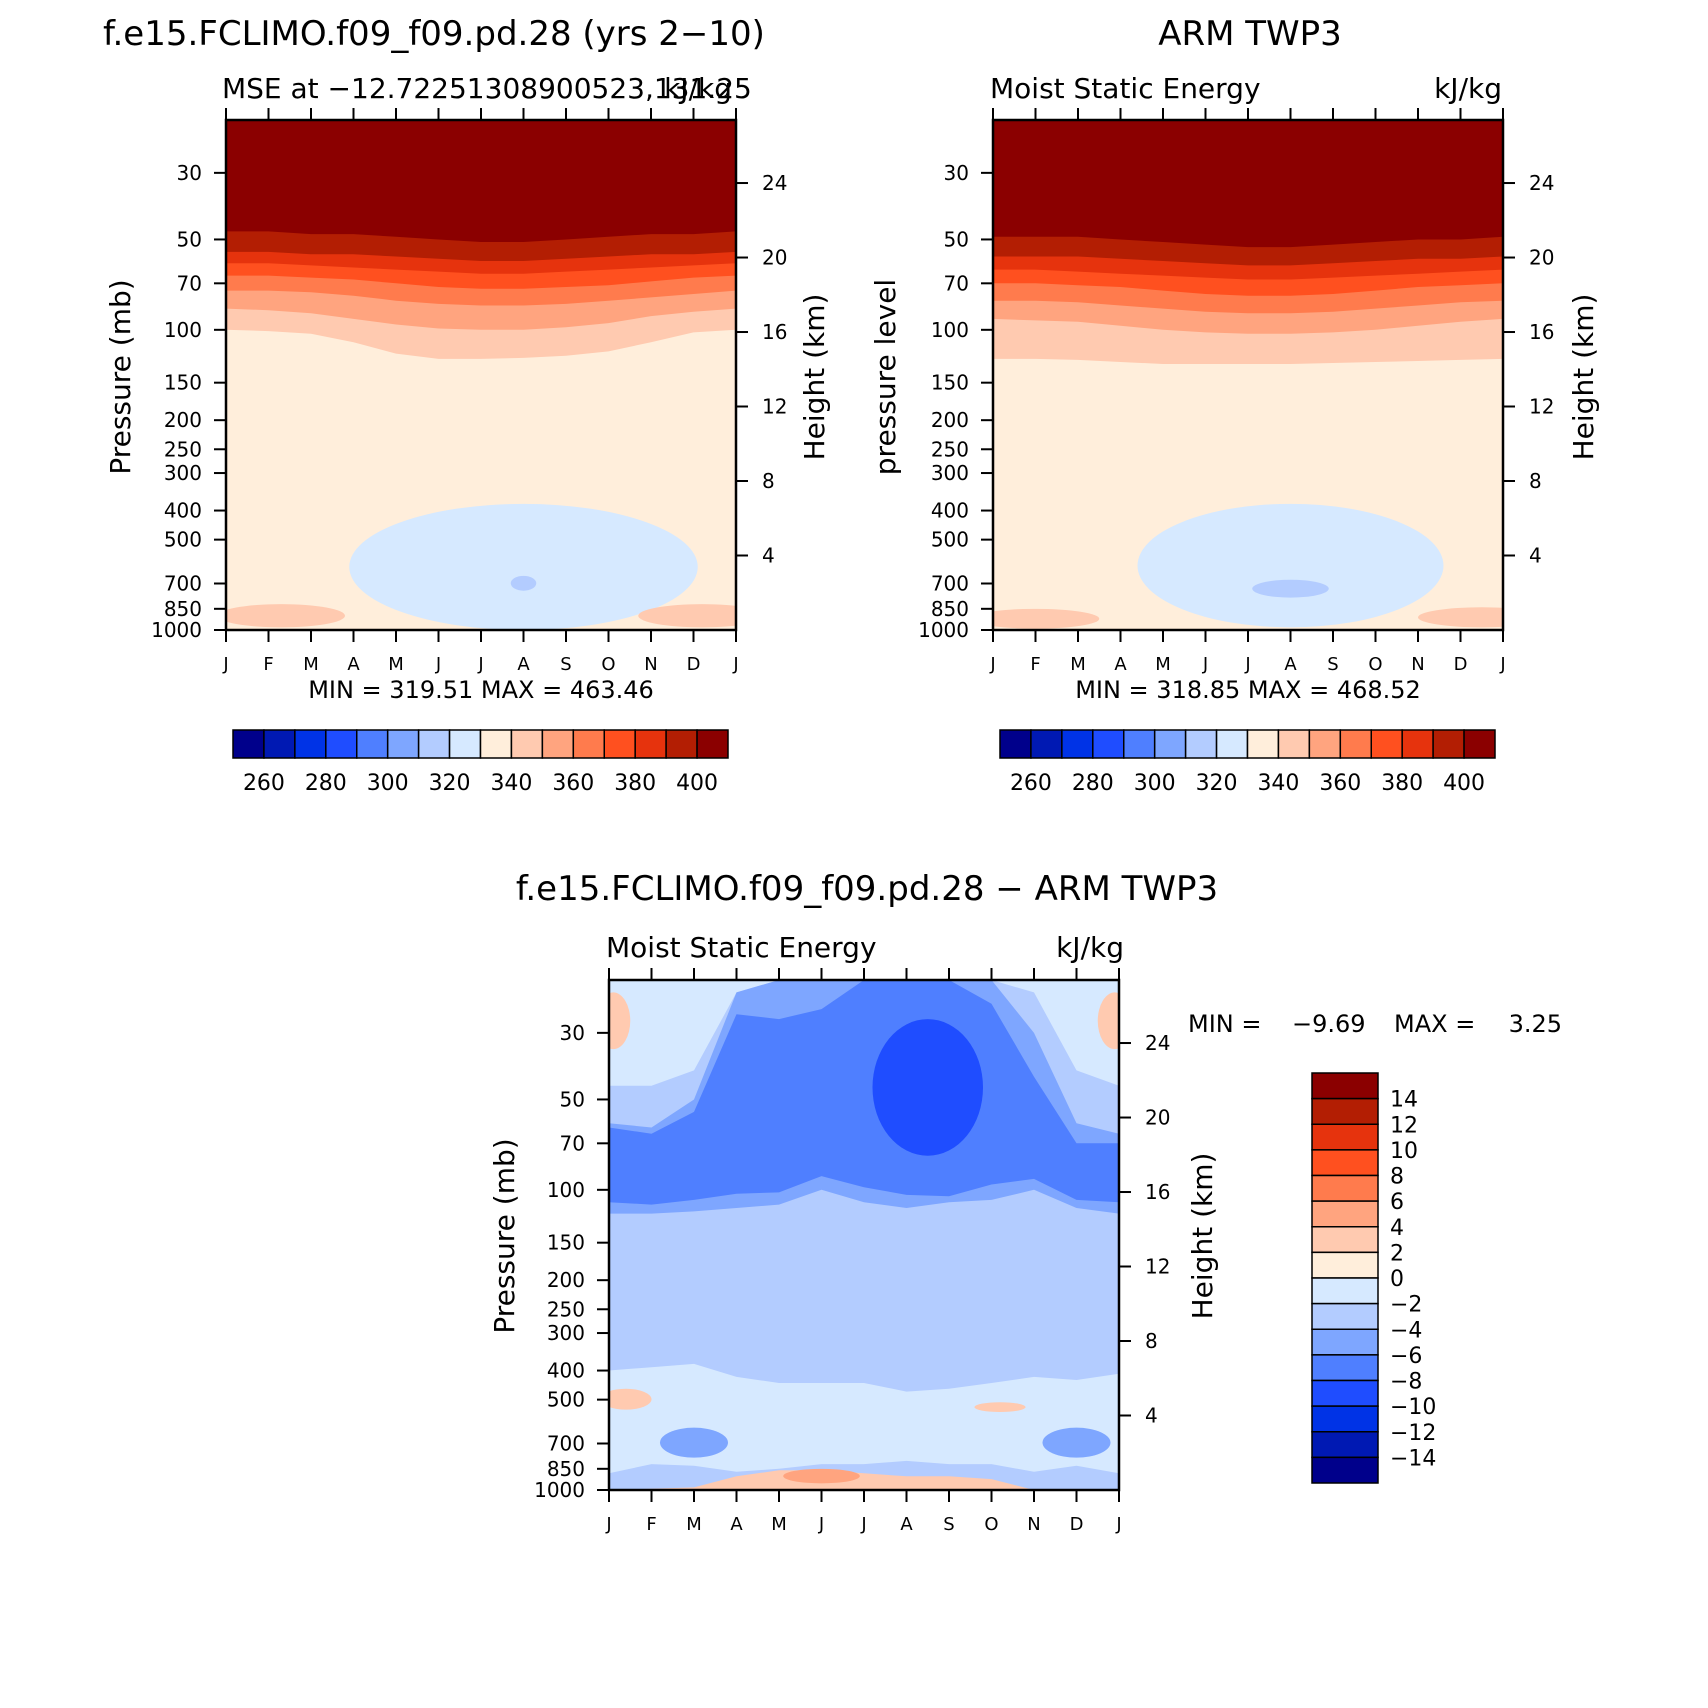 This screenshot has width=1708, height=1708. What do you see at coordinates (1397, 1228) in the screenshot?
I see `colorbar-tick-label: 4` at bounding box center [1397, 1228].